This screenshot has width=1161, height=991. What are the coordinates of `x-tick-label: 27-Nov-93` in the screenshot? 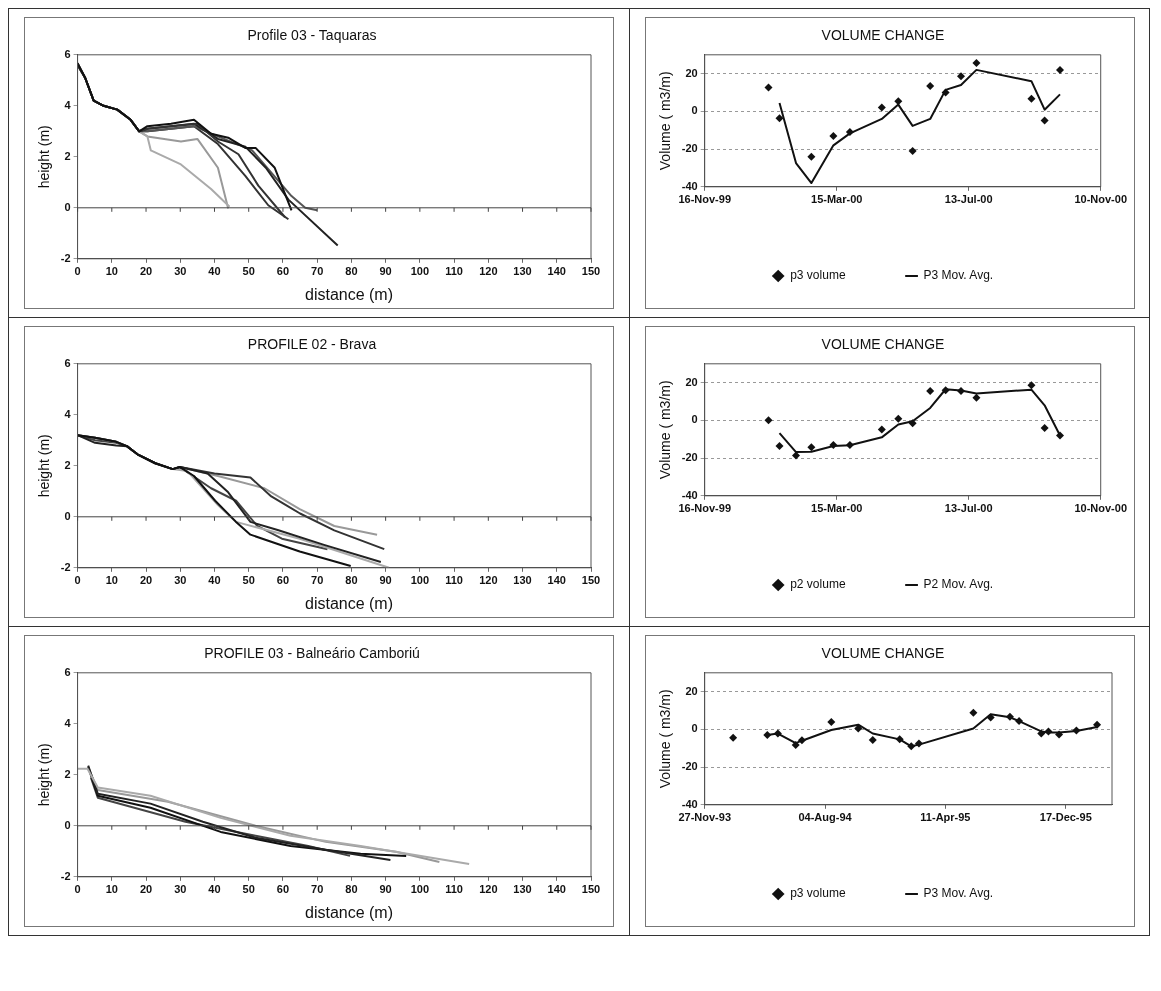 It's located at (704, 817).